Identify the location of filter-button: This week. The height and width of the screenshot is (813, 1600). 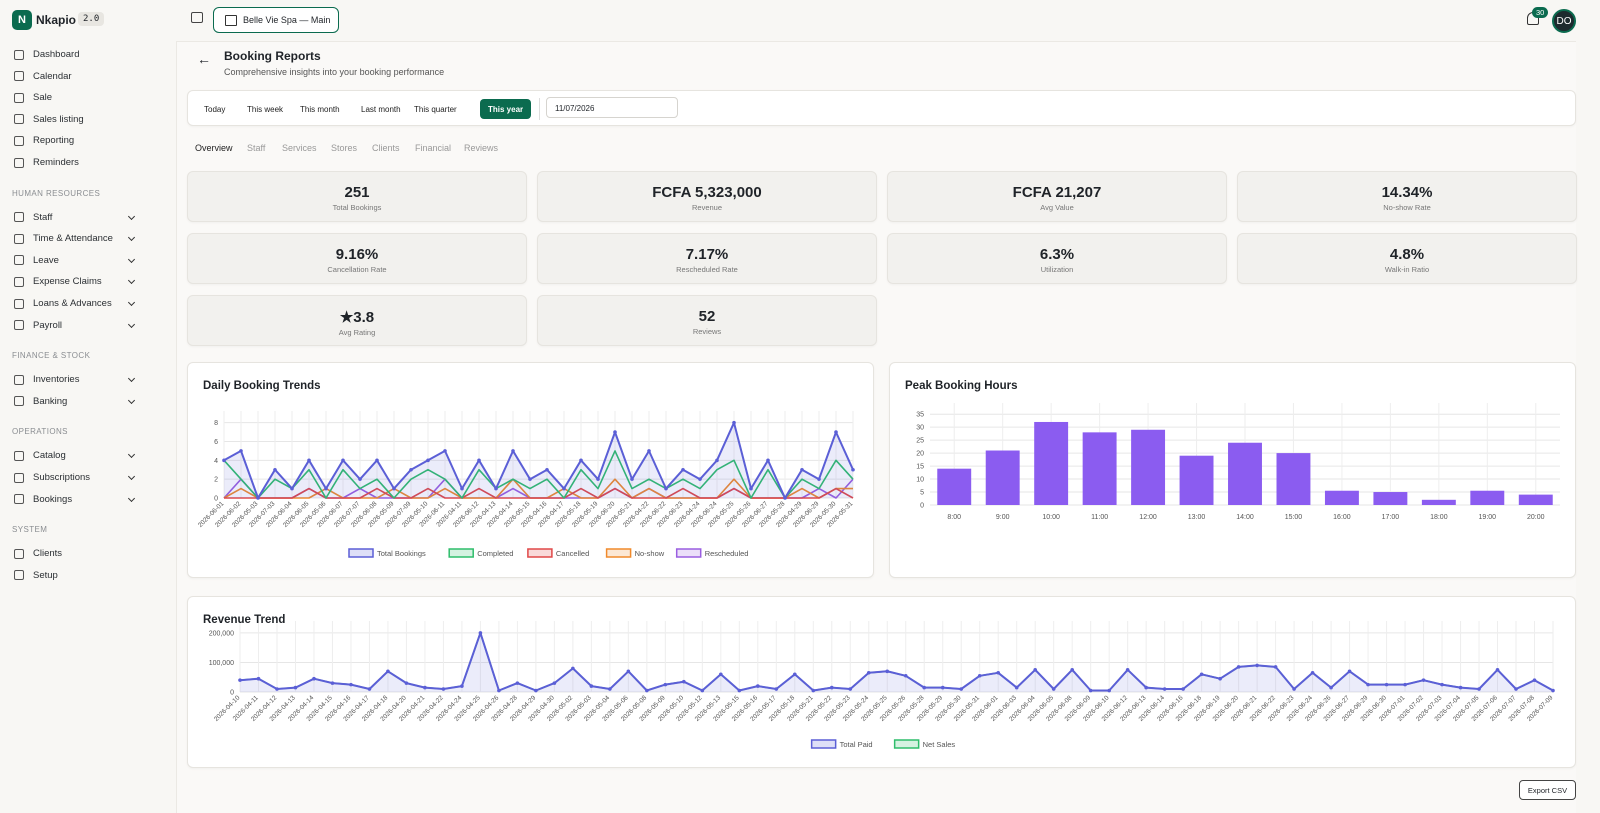
(265, 109).